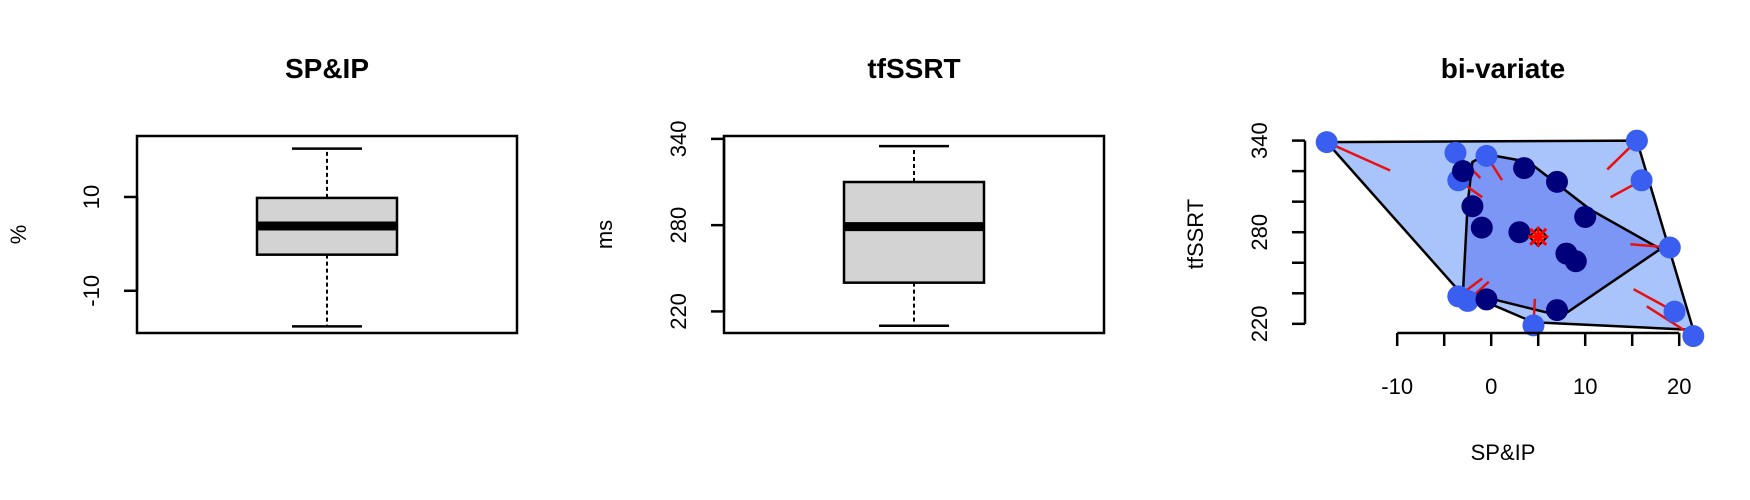  I want to click on y-tick-label: 10, so click(91, 197).